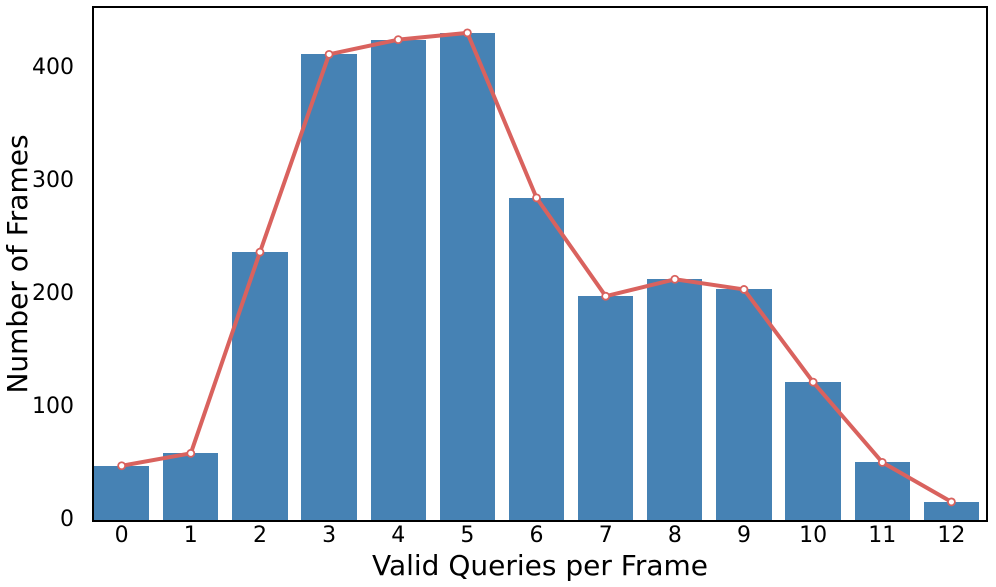 The width and height of the screenshot is (996, 587). Describe the element at coordinates (398, 535) in the screenshot. I see `x-tick-label: 4` at that location.